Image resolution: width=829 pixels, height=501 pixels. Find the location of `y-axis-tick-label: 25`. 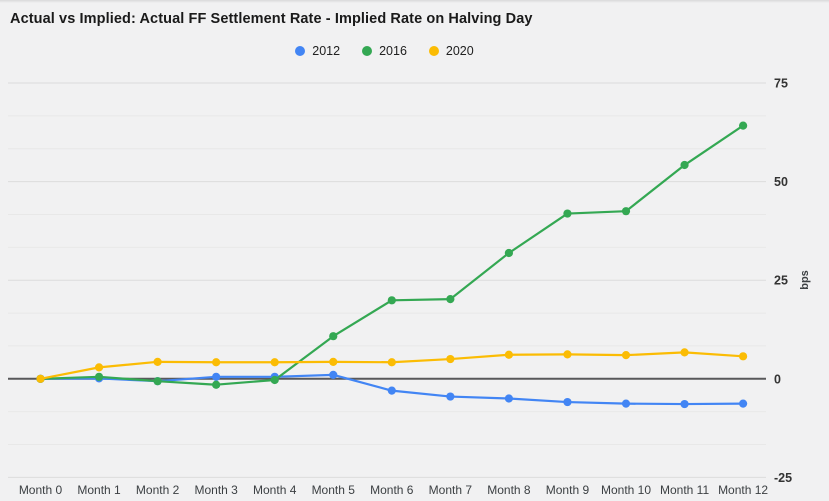

y-axis-tick-label: 25 is located at coordinates (781, 281).